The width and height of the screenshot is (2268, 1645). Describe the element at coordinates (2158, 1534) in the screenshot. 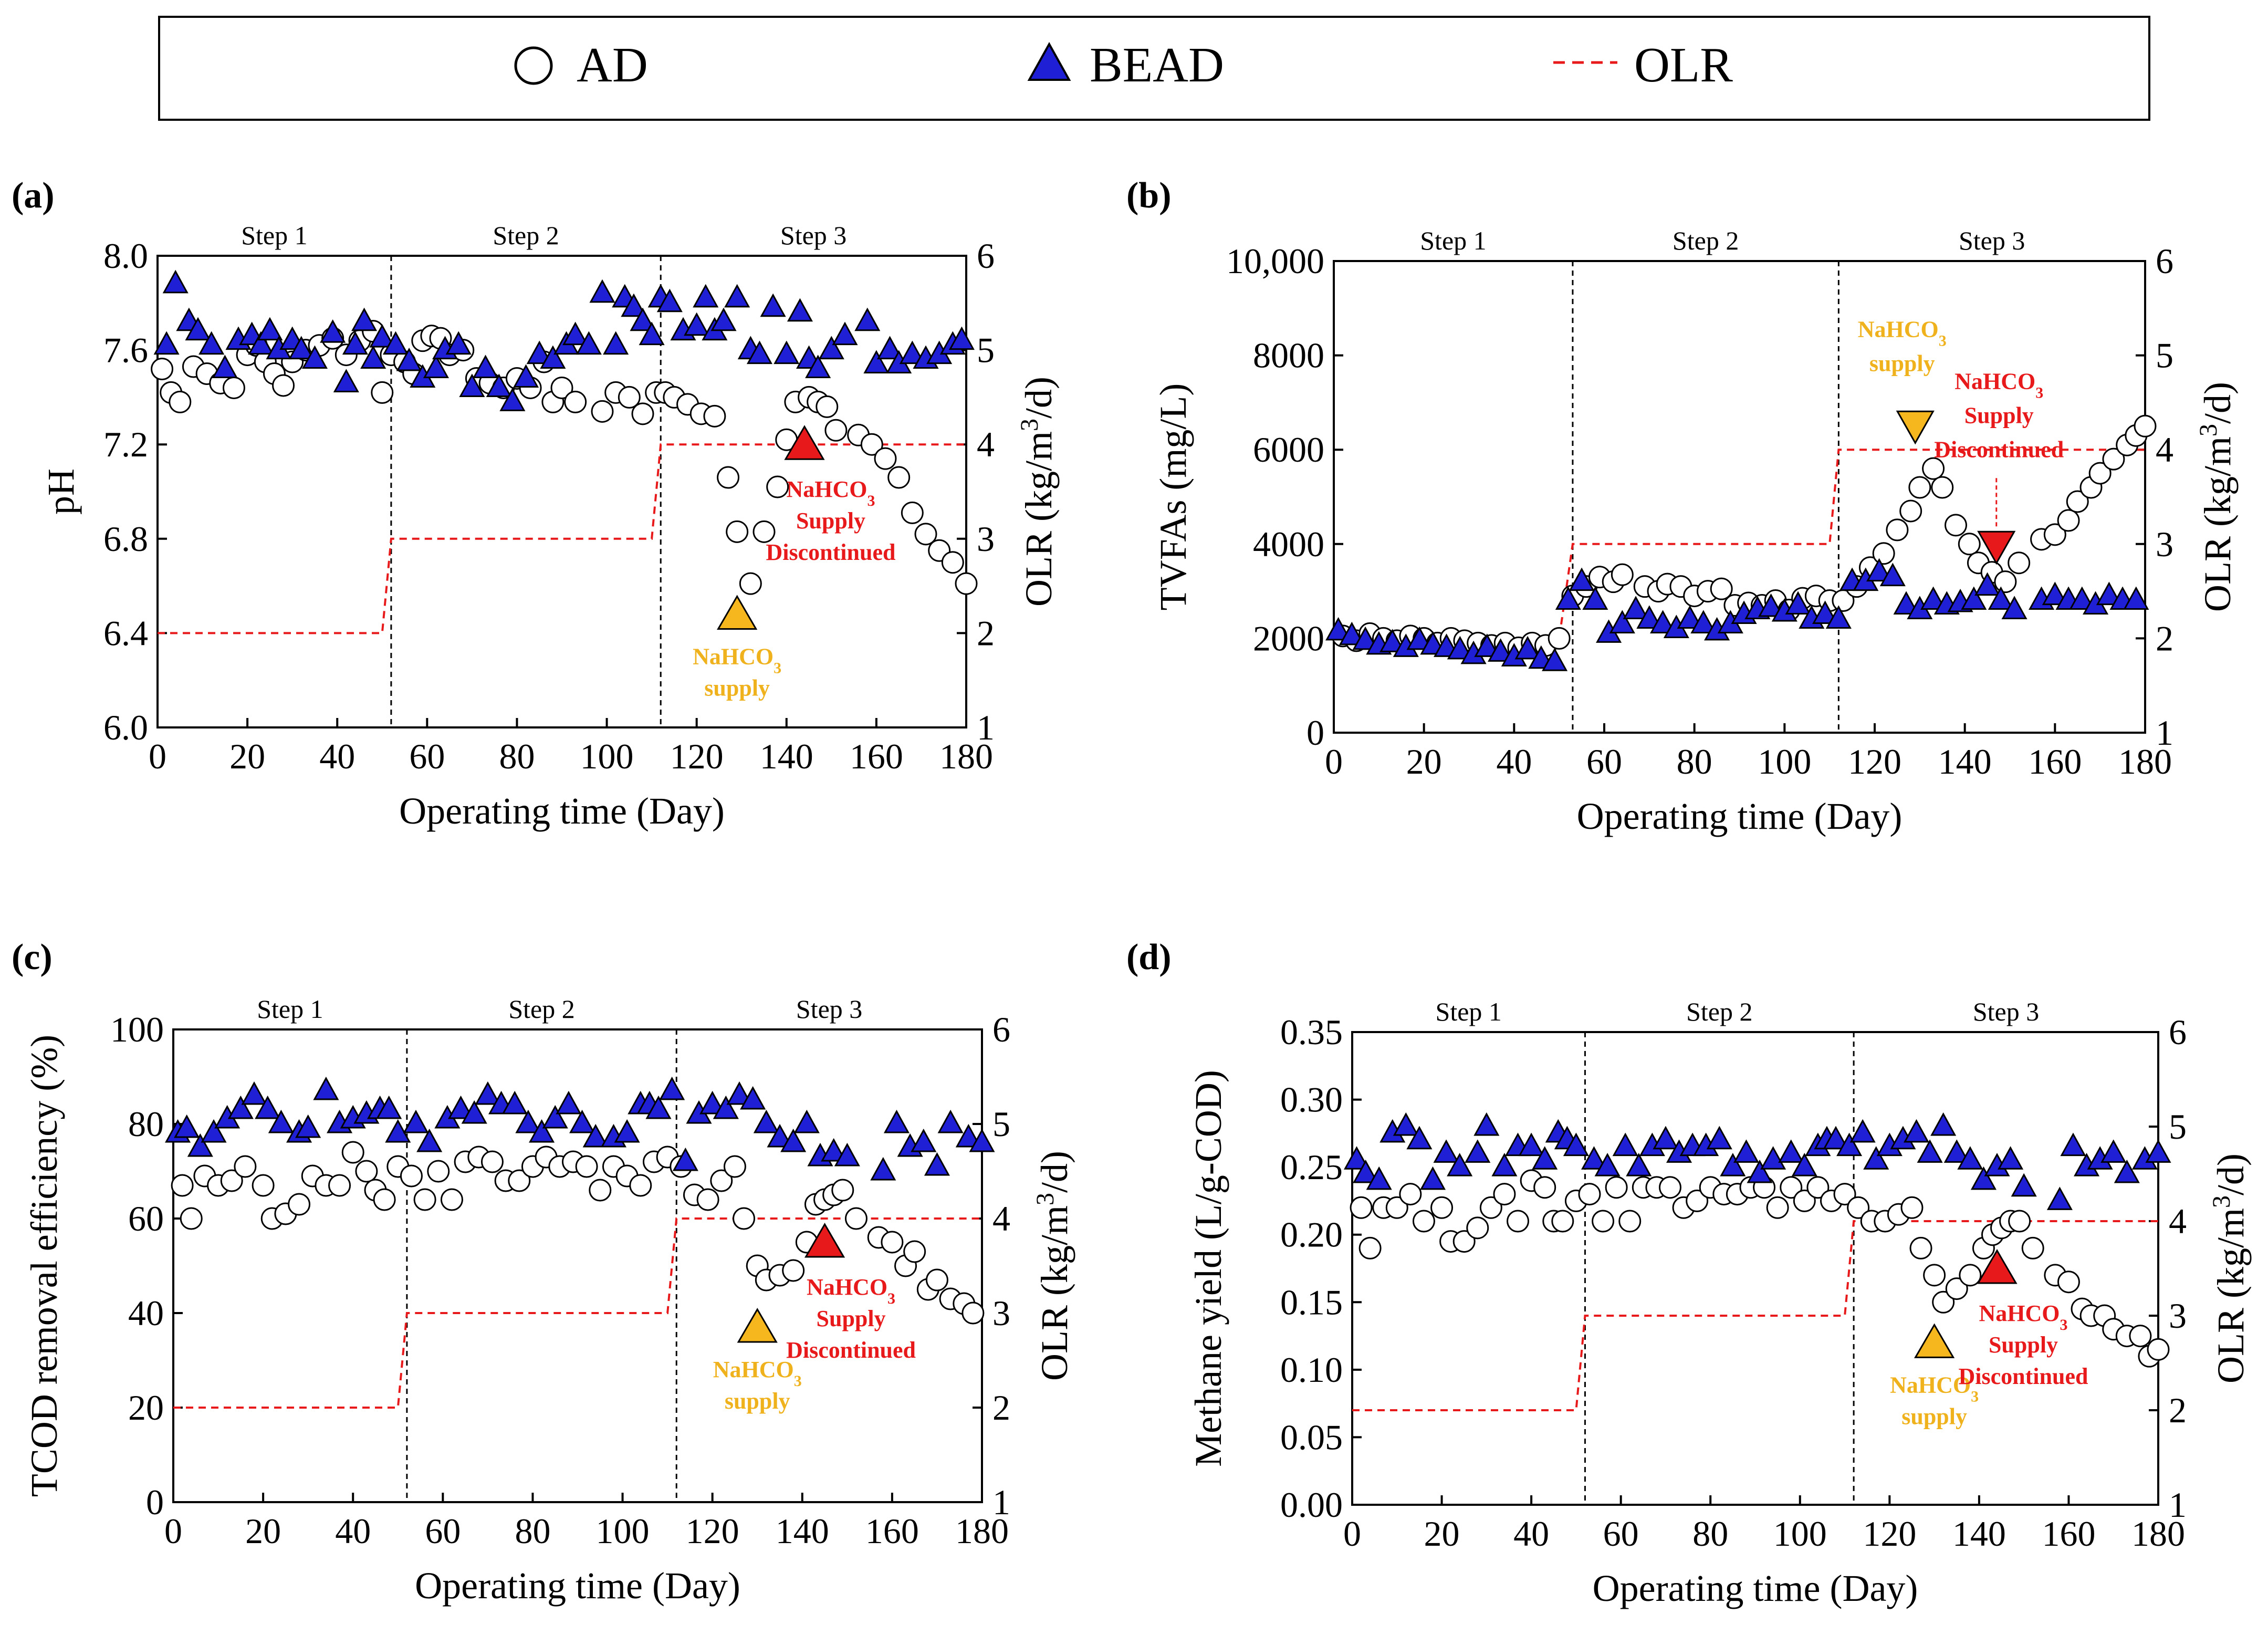

I see `x-tick-label: 180` at that location.